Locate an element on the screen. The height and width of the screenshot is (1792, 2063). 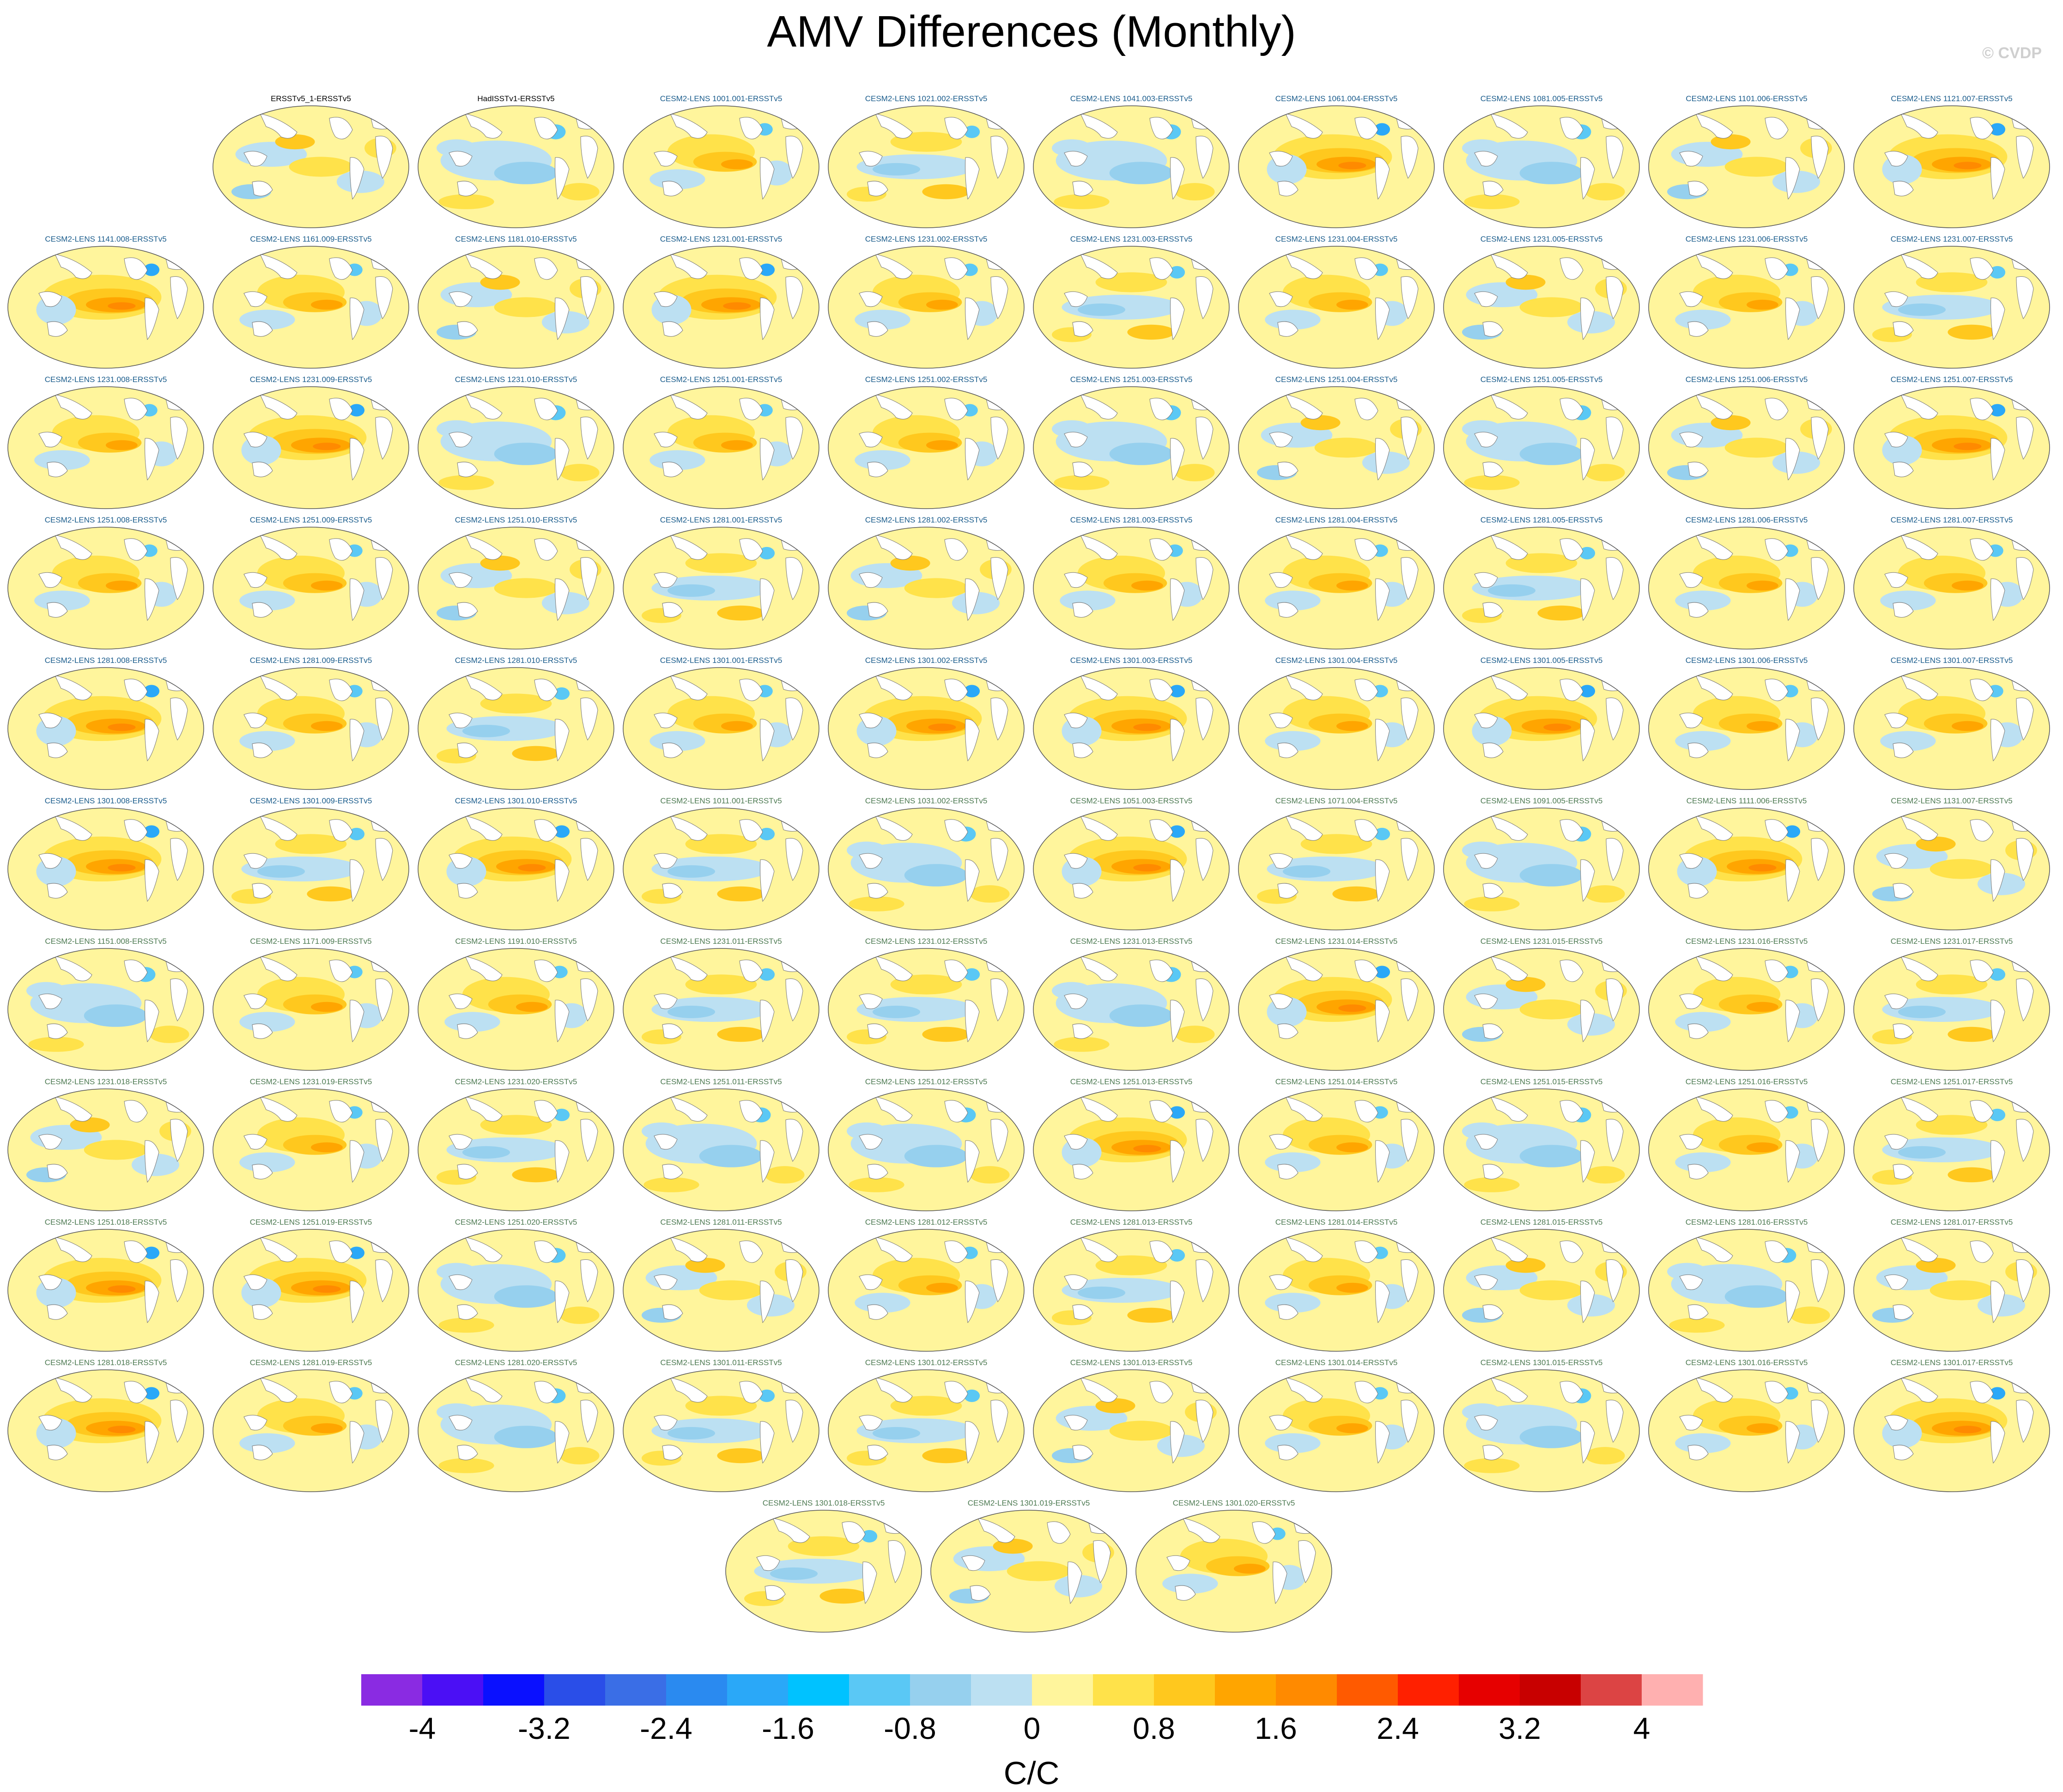
panel-title: CESM2-LENS 1161.009-ERSSTv5 is located at coordinates (311, 239).